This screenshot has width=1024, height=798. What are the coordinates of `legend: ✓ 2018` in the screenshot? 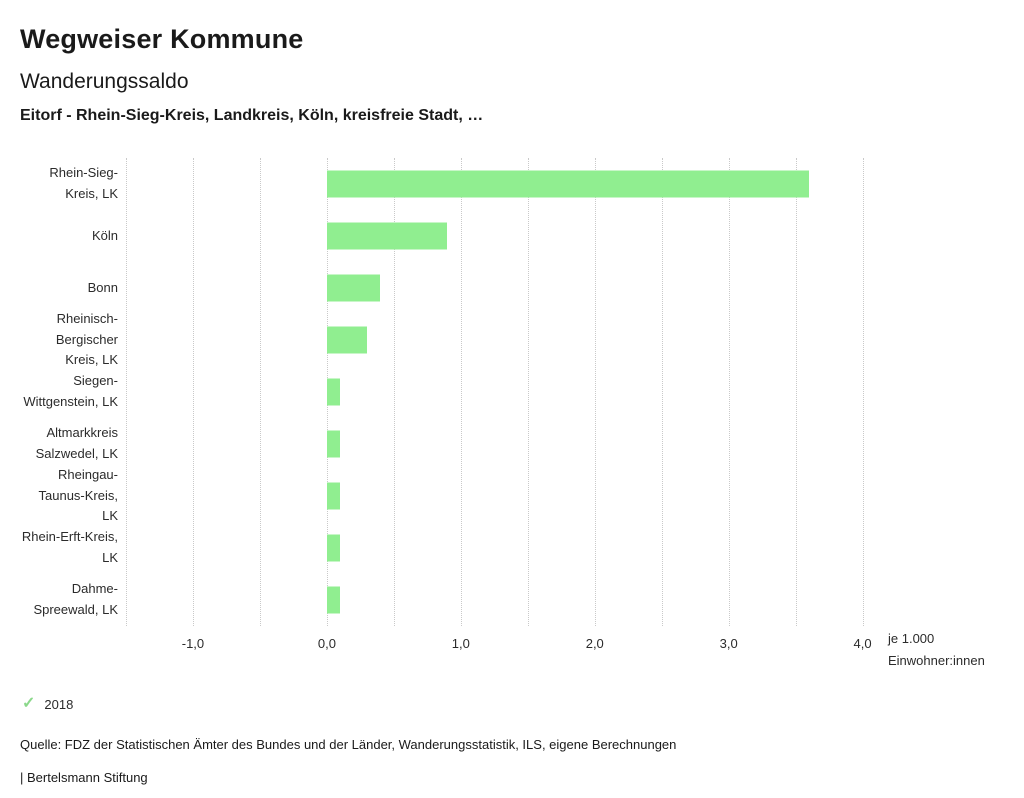 It's located at (513, 704).